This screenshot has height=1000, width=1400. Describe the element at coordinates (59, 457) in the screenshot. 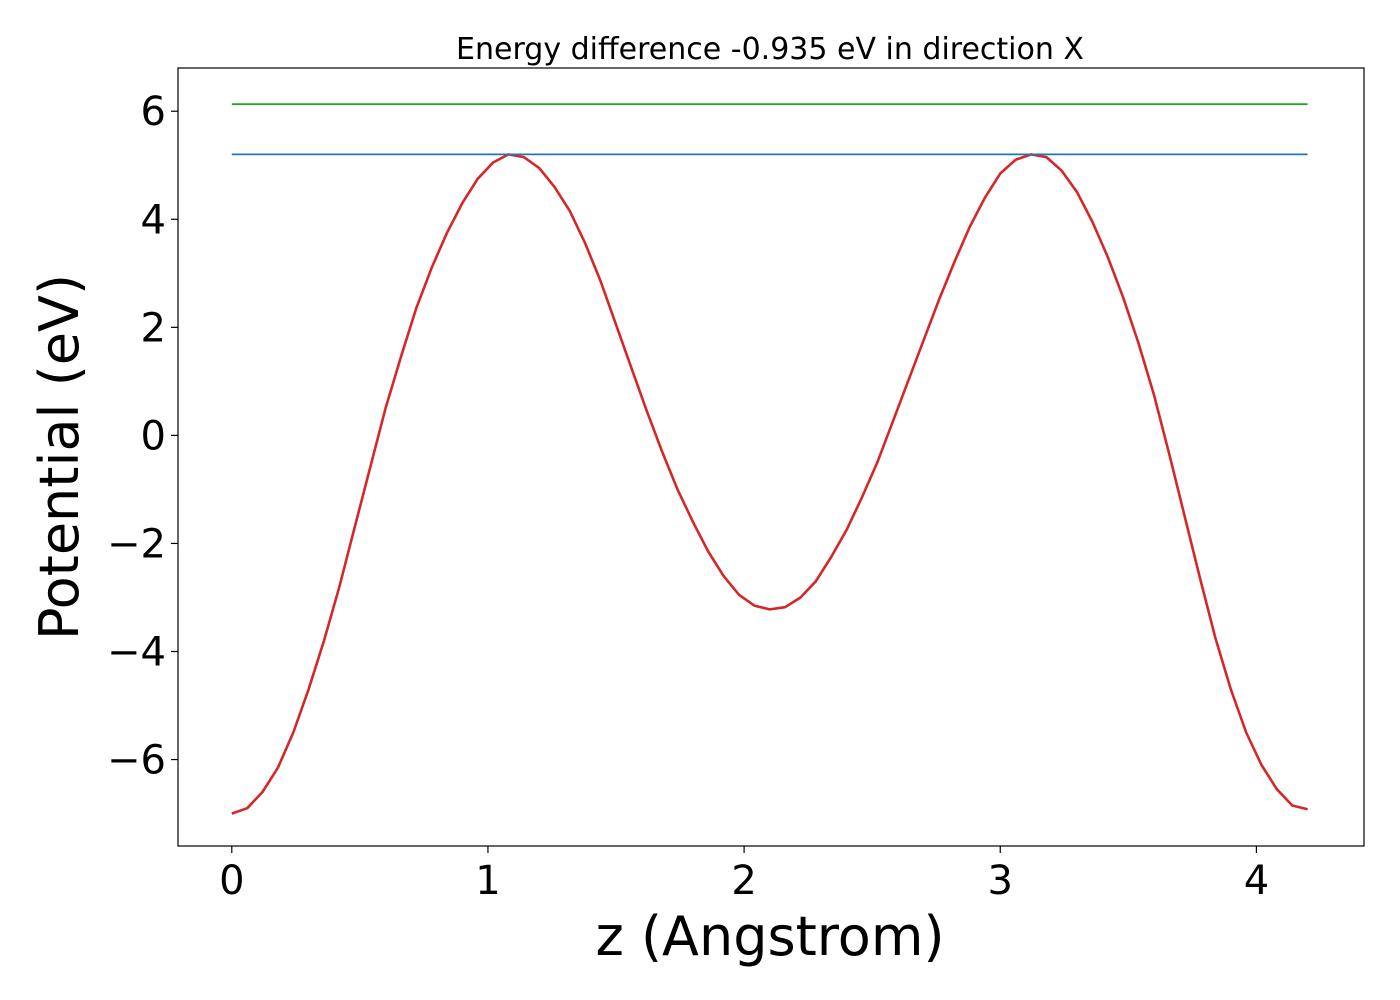

I see `y-axis-label: Potential (eV)` at that location.